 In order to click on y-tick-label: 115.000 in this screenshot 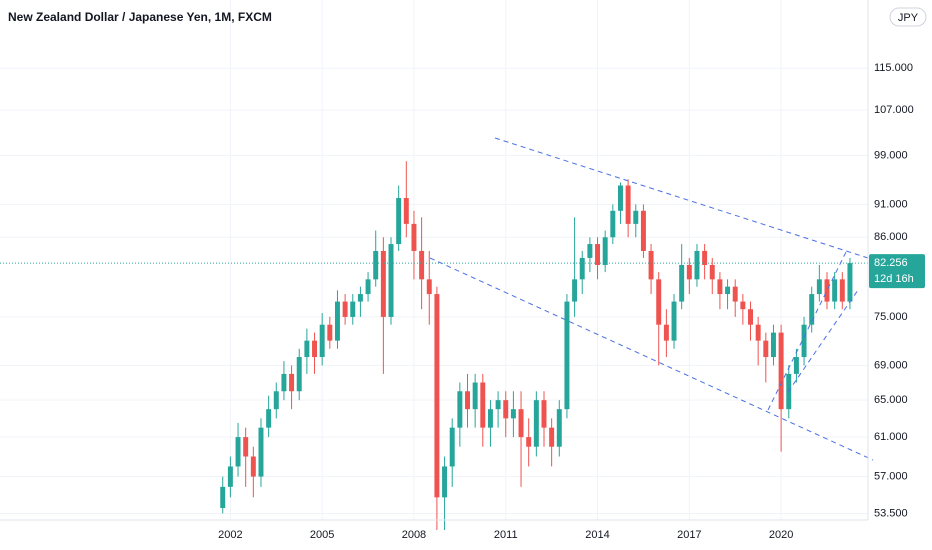, I will do `click(893, 68)`.